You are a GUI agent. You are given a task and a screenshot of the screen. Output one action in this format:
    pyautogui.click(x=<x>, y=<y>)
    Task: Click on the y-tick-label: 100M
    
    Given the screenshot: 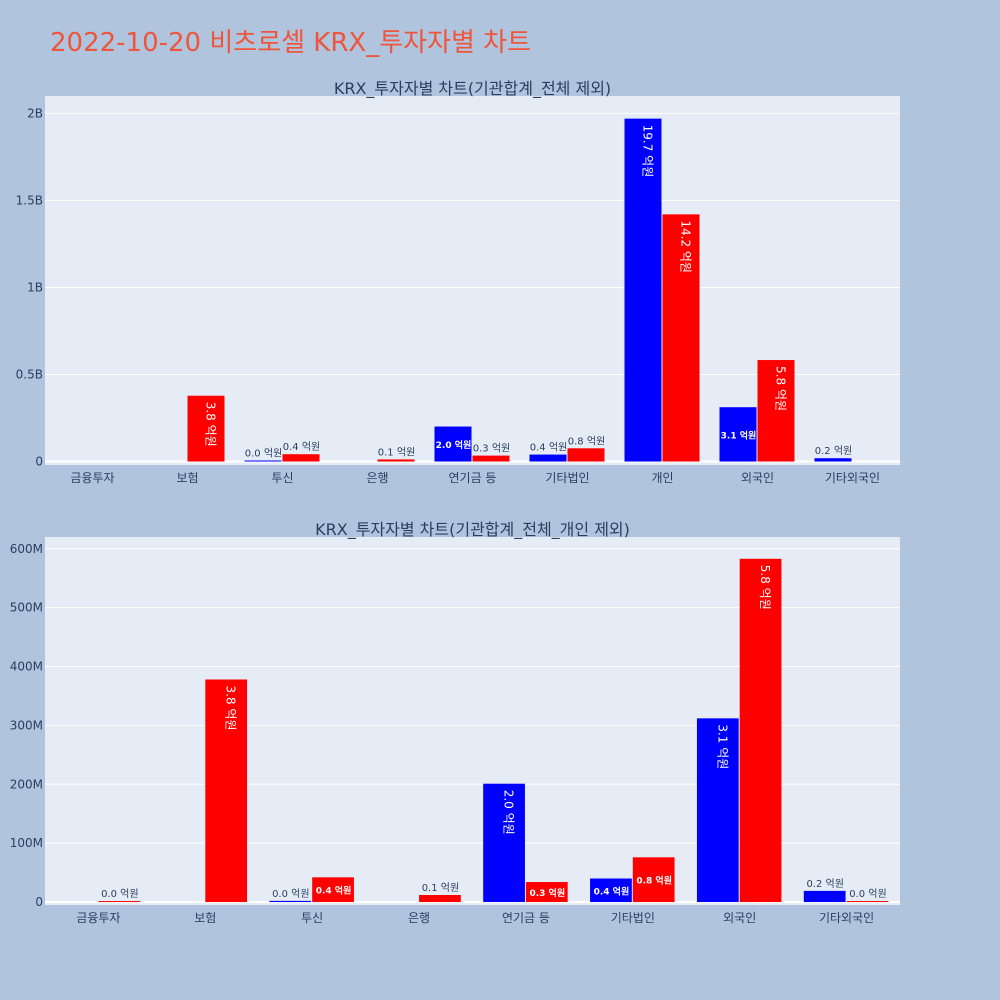 What is the action you would take?
    pyautogui.click(x=26, y=843)
    